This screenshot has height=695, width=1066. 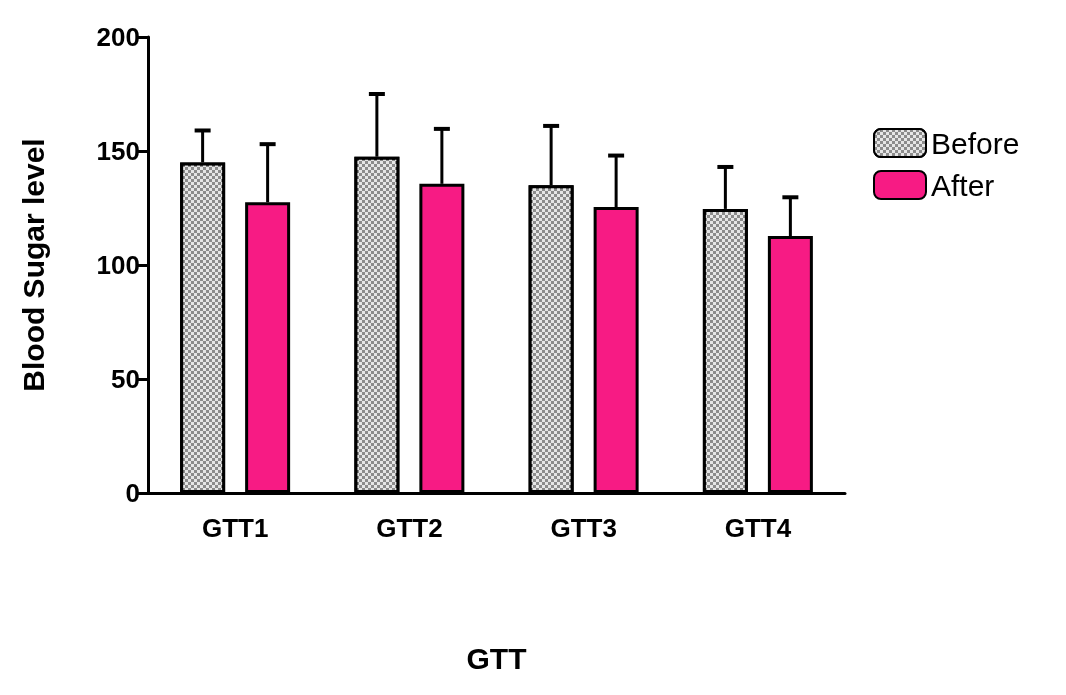 I want to click on y-axis-title: Blood Sugar level, so click(x=33, y=265).